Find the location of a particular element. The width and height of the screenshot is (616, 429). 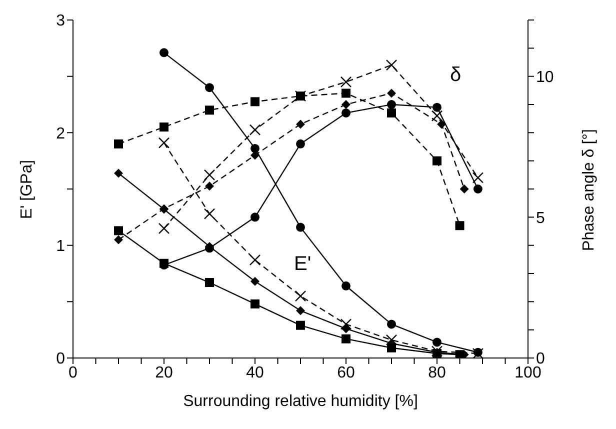

x-tick-label: 40 is located at coordinates (255, 373).